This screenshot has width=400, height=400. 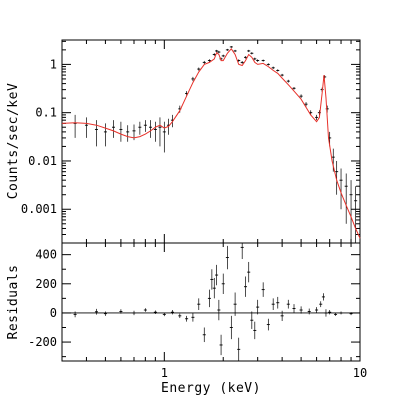 What do you see at coordinates (211, 388) in the screenshot?
I see `x-axis-label: Energy (keV)` at bounding box center [211, 388].